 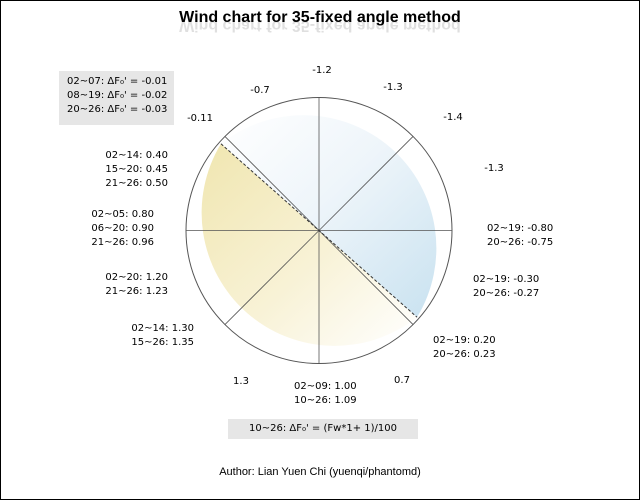 I want to click on legend-line-3: 20~26: ΔF₀' = -0.03, so click(x=117, y=109).